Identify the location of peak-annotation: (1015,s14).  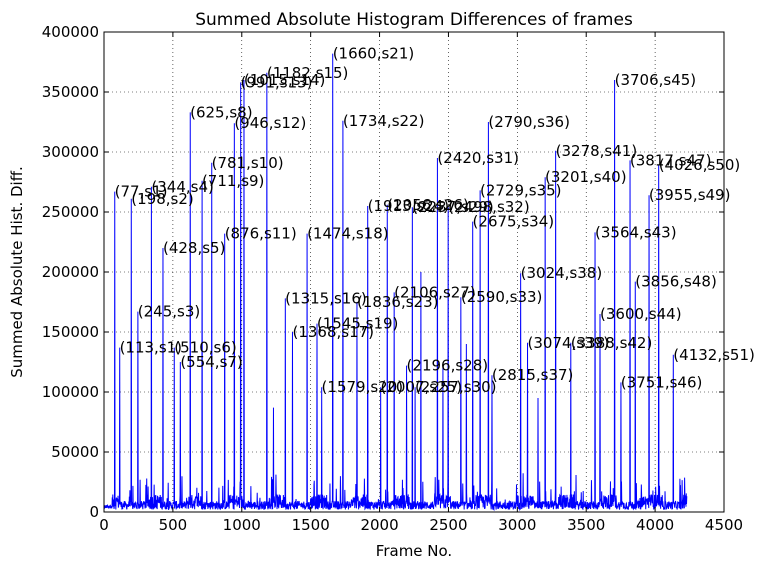
(285, 80).